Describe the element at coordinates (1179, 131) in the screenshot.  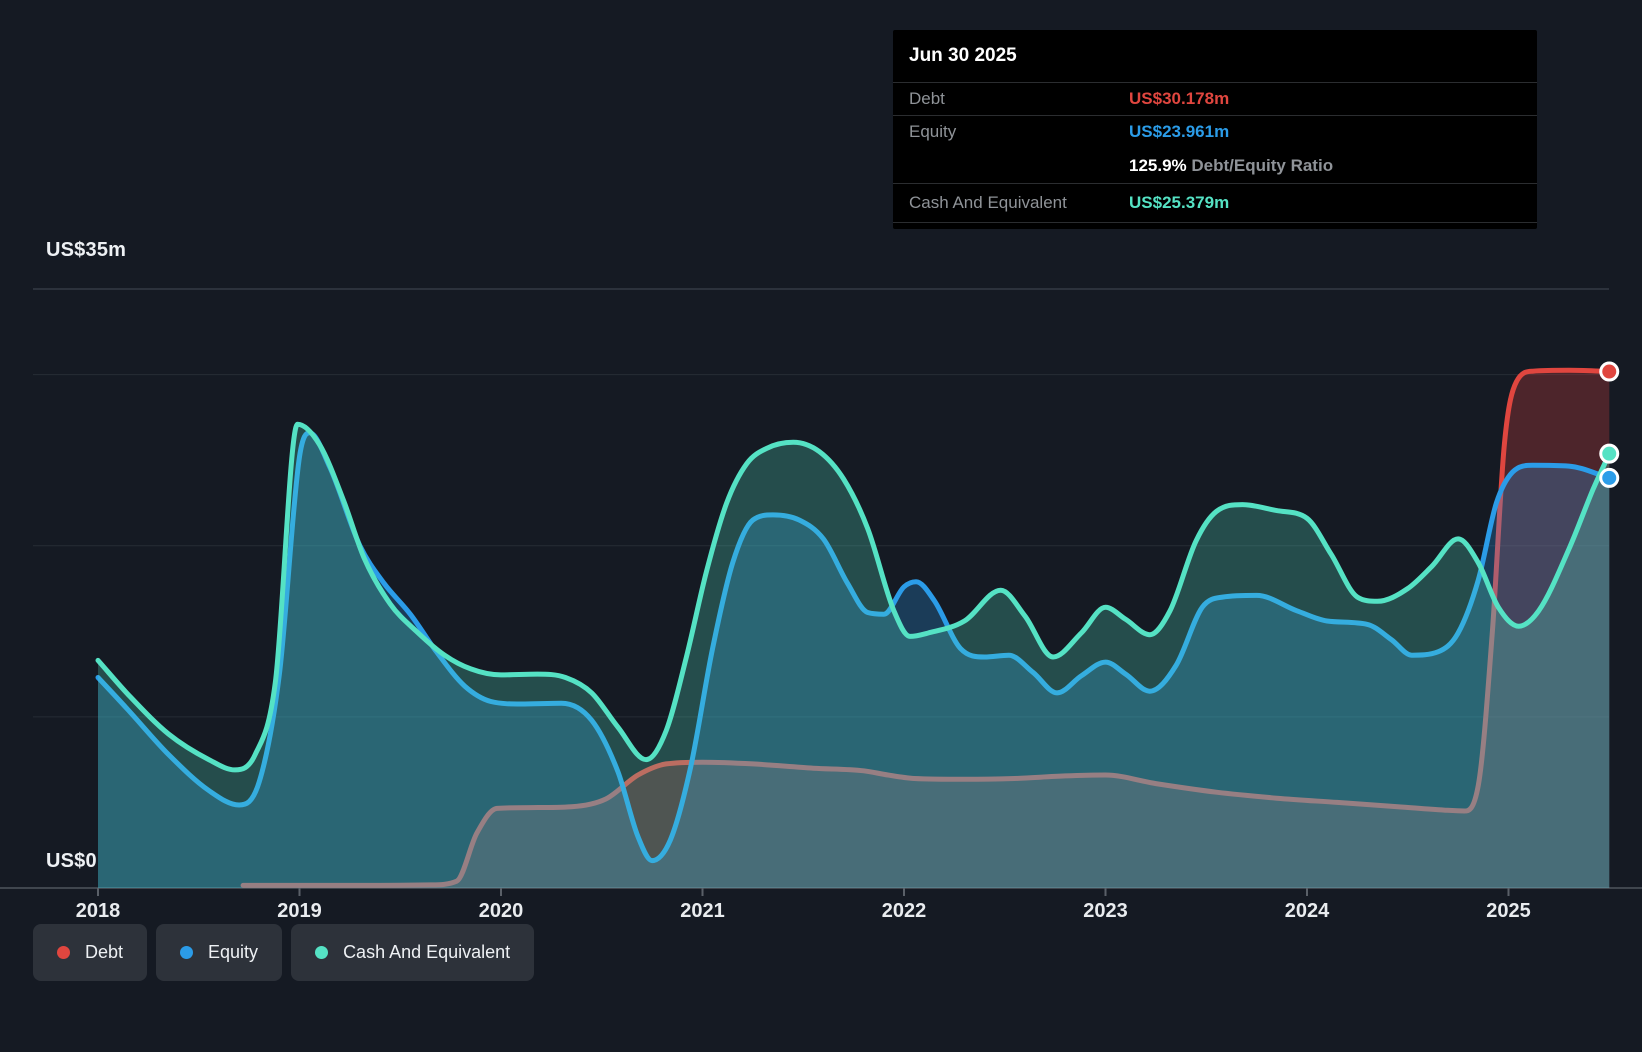
I see `tooltip-value-equity: US$23.961m` at that location.